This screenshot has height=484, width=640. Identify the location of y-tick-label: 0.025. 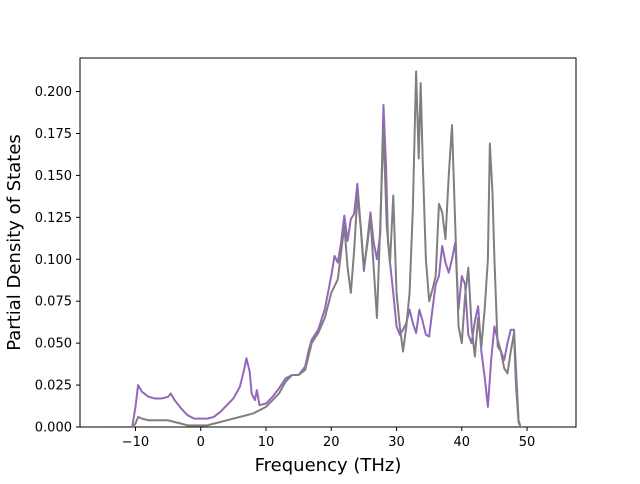
(53, 386).